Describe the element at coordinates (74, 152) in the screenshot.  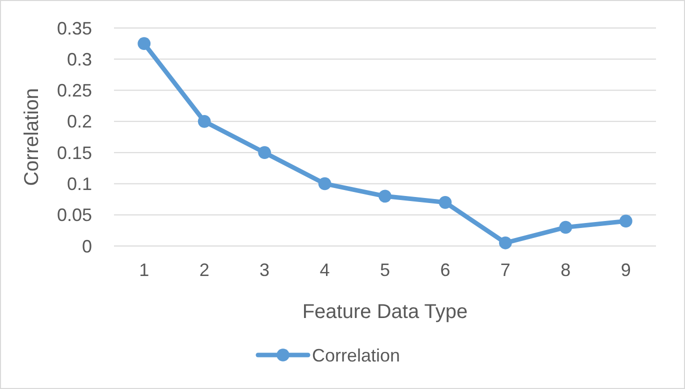
I see `y-tick-label: 0.15` at that location.